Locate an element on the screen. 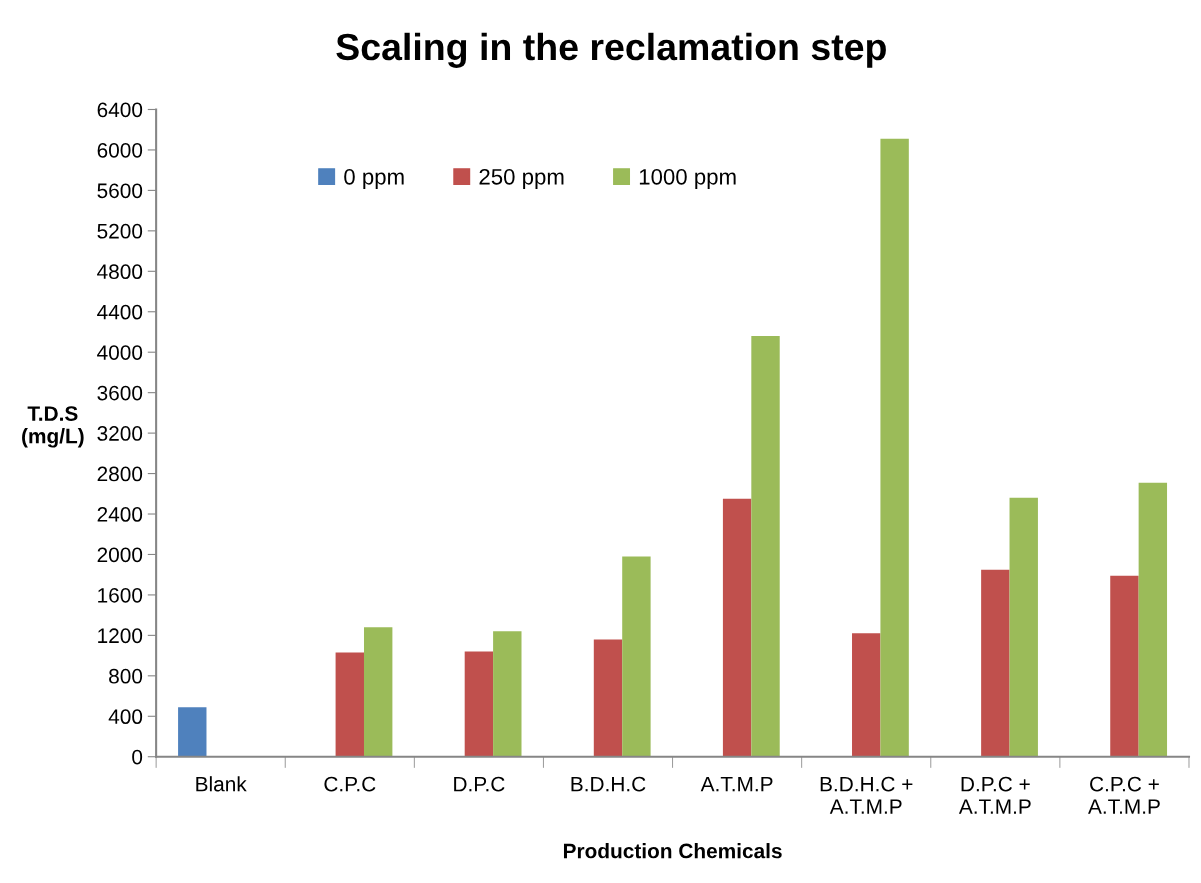 This screenshot has width=1201, height=883. x-axis-title: Production Chemicals is located at coordinates (672, 851).